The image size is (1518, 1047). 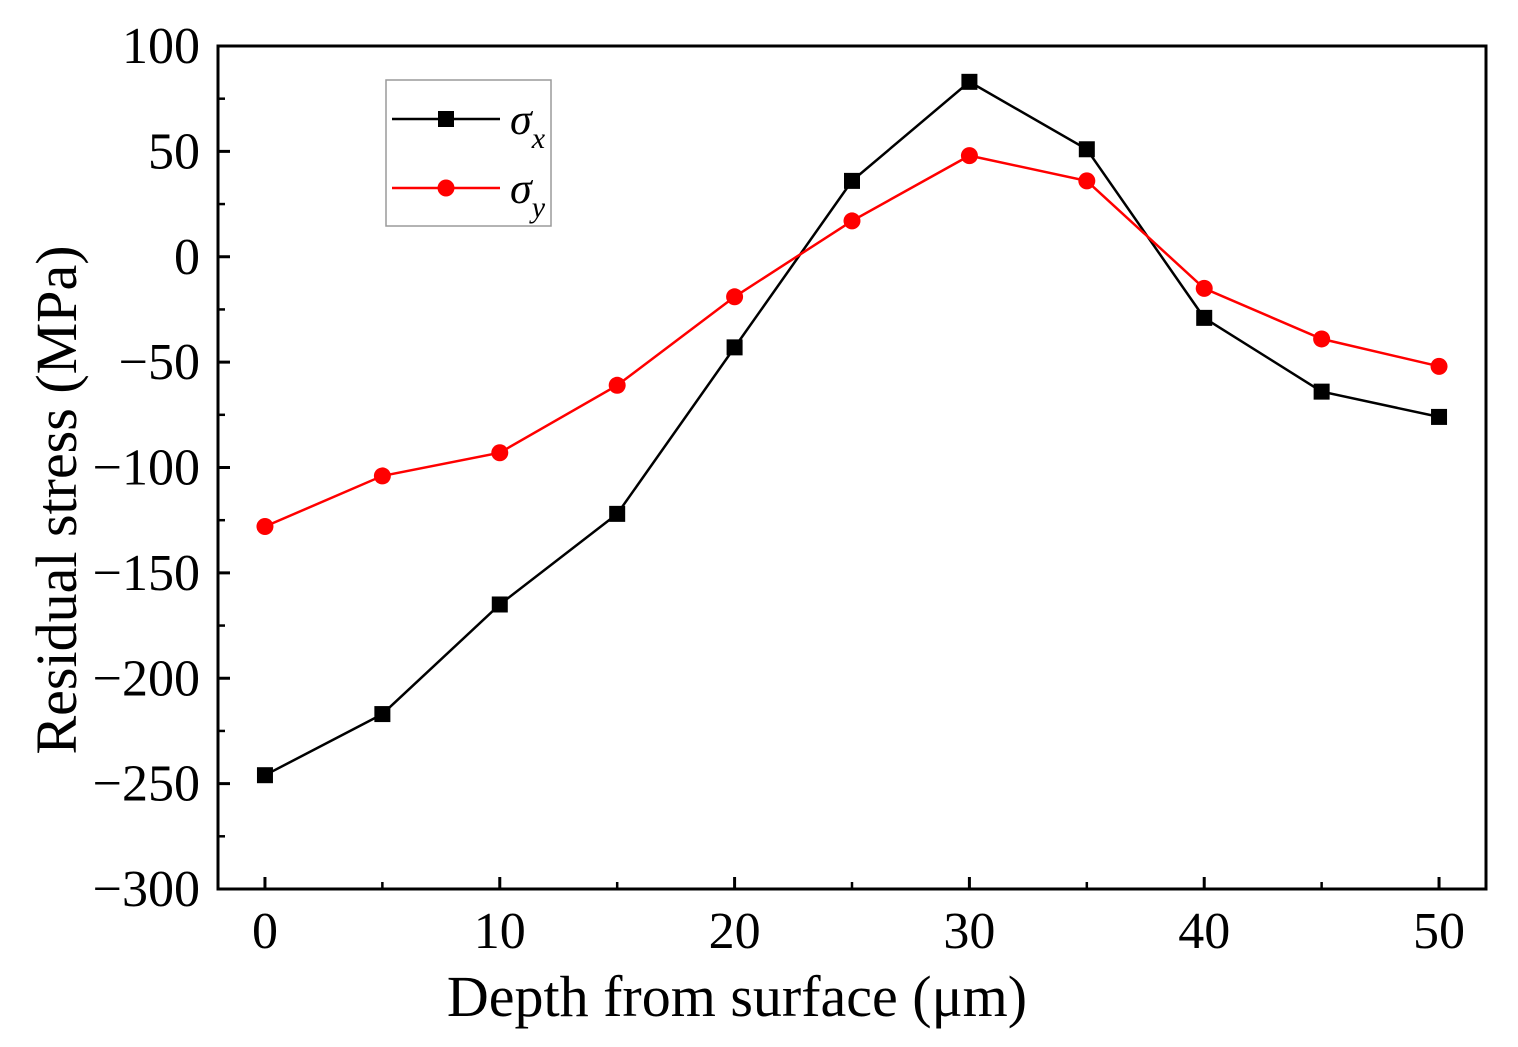 What do you see at coordinates (174, 151) in the screenshot?
I see `y-tick-label: 50` at bounding box center [174, 151].